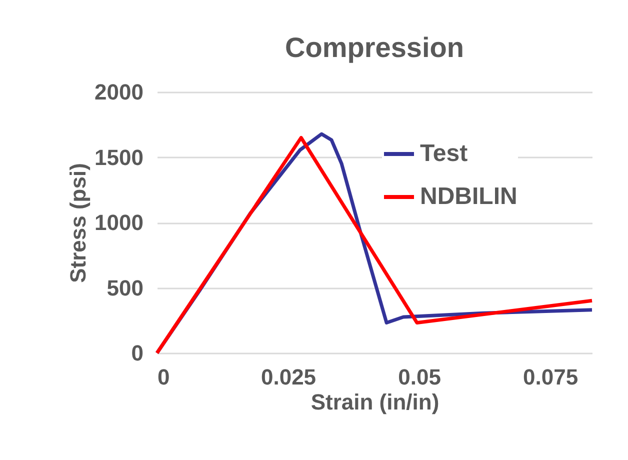 Image resolution: width=628 pixels, height=460 pixels. What do you see at coordinates (164, 377) in the screenshot?
I see `x-tick-label: 0` at bounding box center [164, 377].